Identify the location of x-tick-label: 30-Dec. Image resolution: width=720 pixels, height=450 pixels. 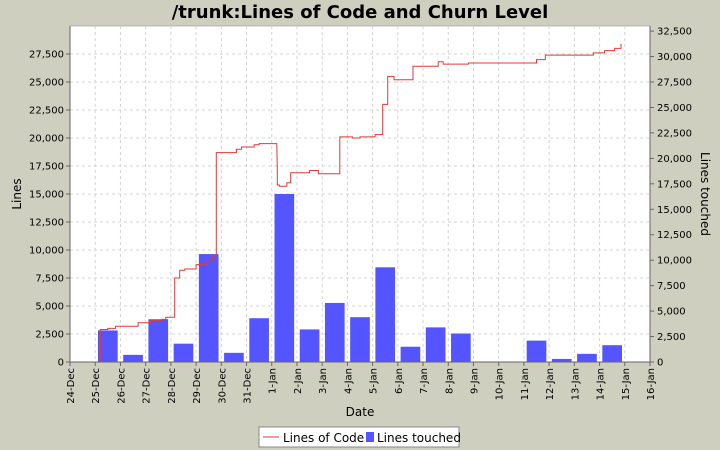
(222, 386).